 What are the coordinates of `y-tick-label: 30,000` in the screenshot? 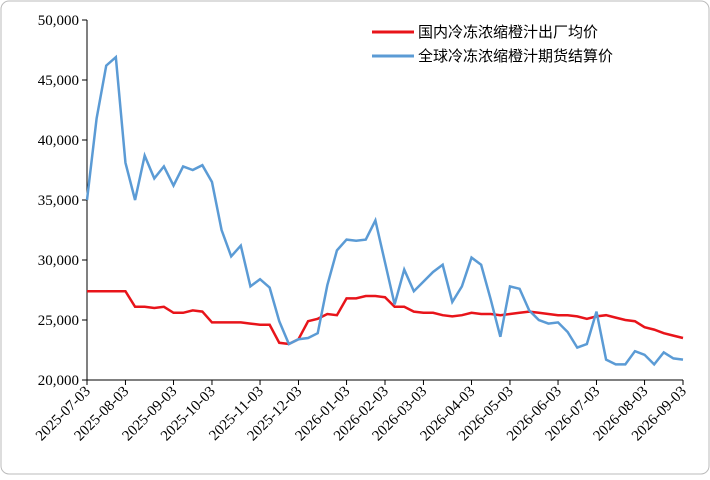 It's located at (58, 261).